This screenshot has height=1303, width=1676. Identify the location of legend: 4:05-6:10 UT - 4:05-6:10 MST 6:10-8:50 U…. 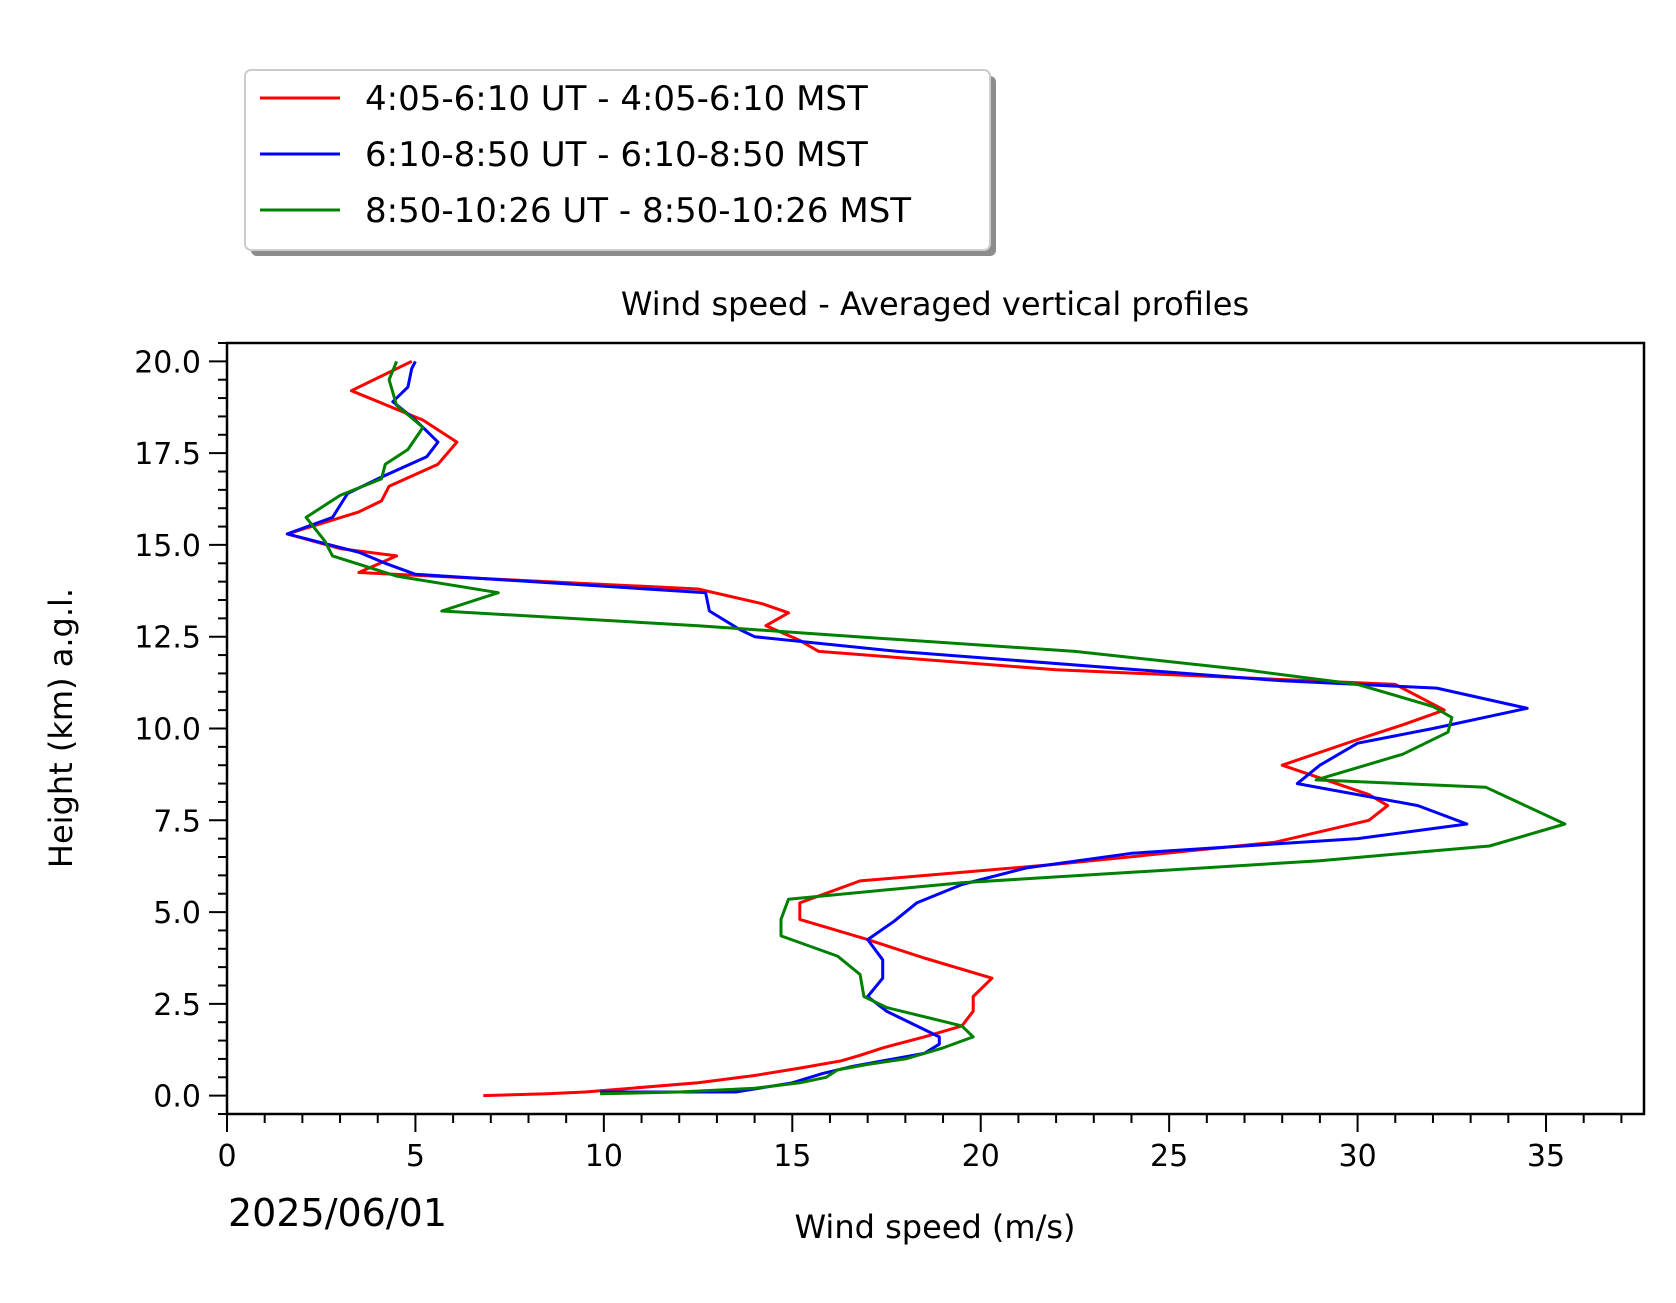
(620, 162).